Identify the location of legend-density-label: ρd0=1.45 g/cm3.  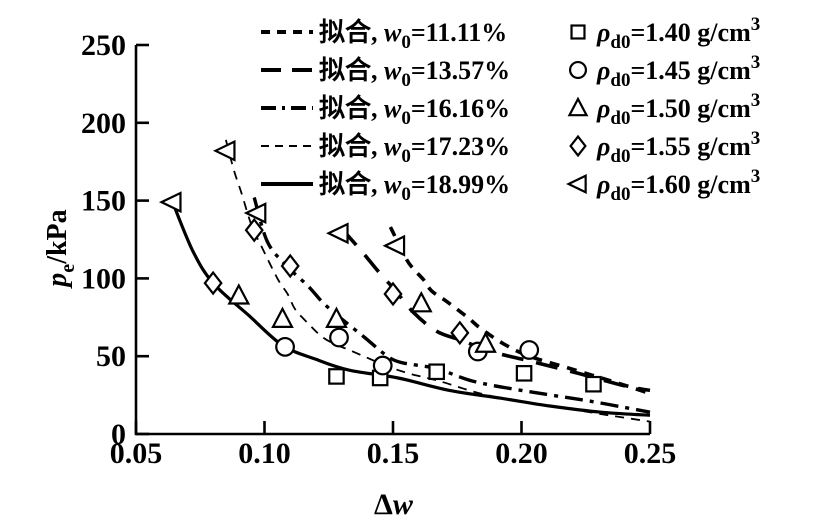
(678, 71).